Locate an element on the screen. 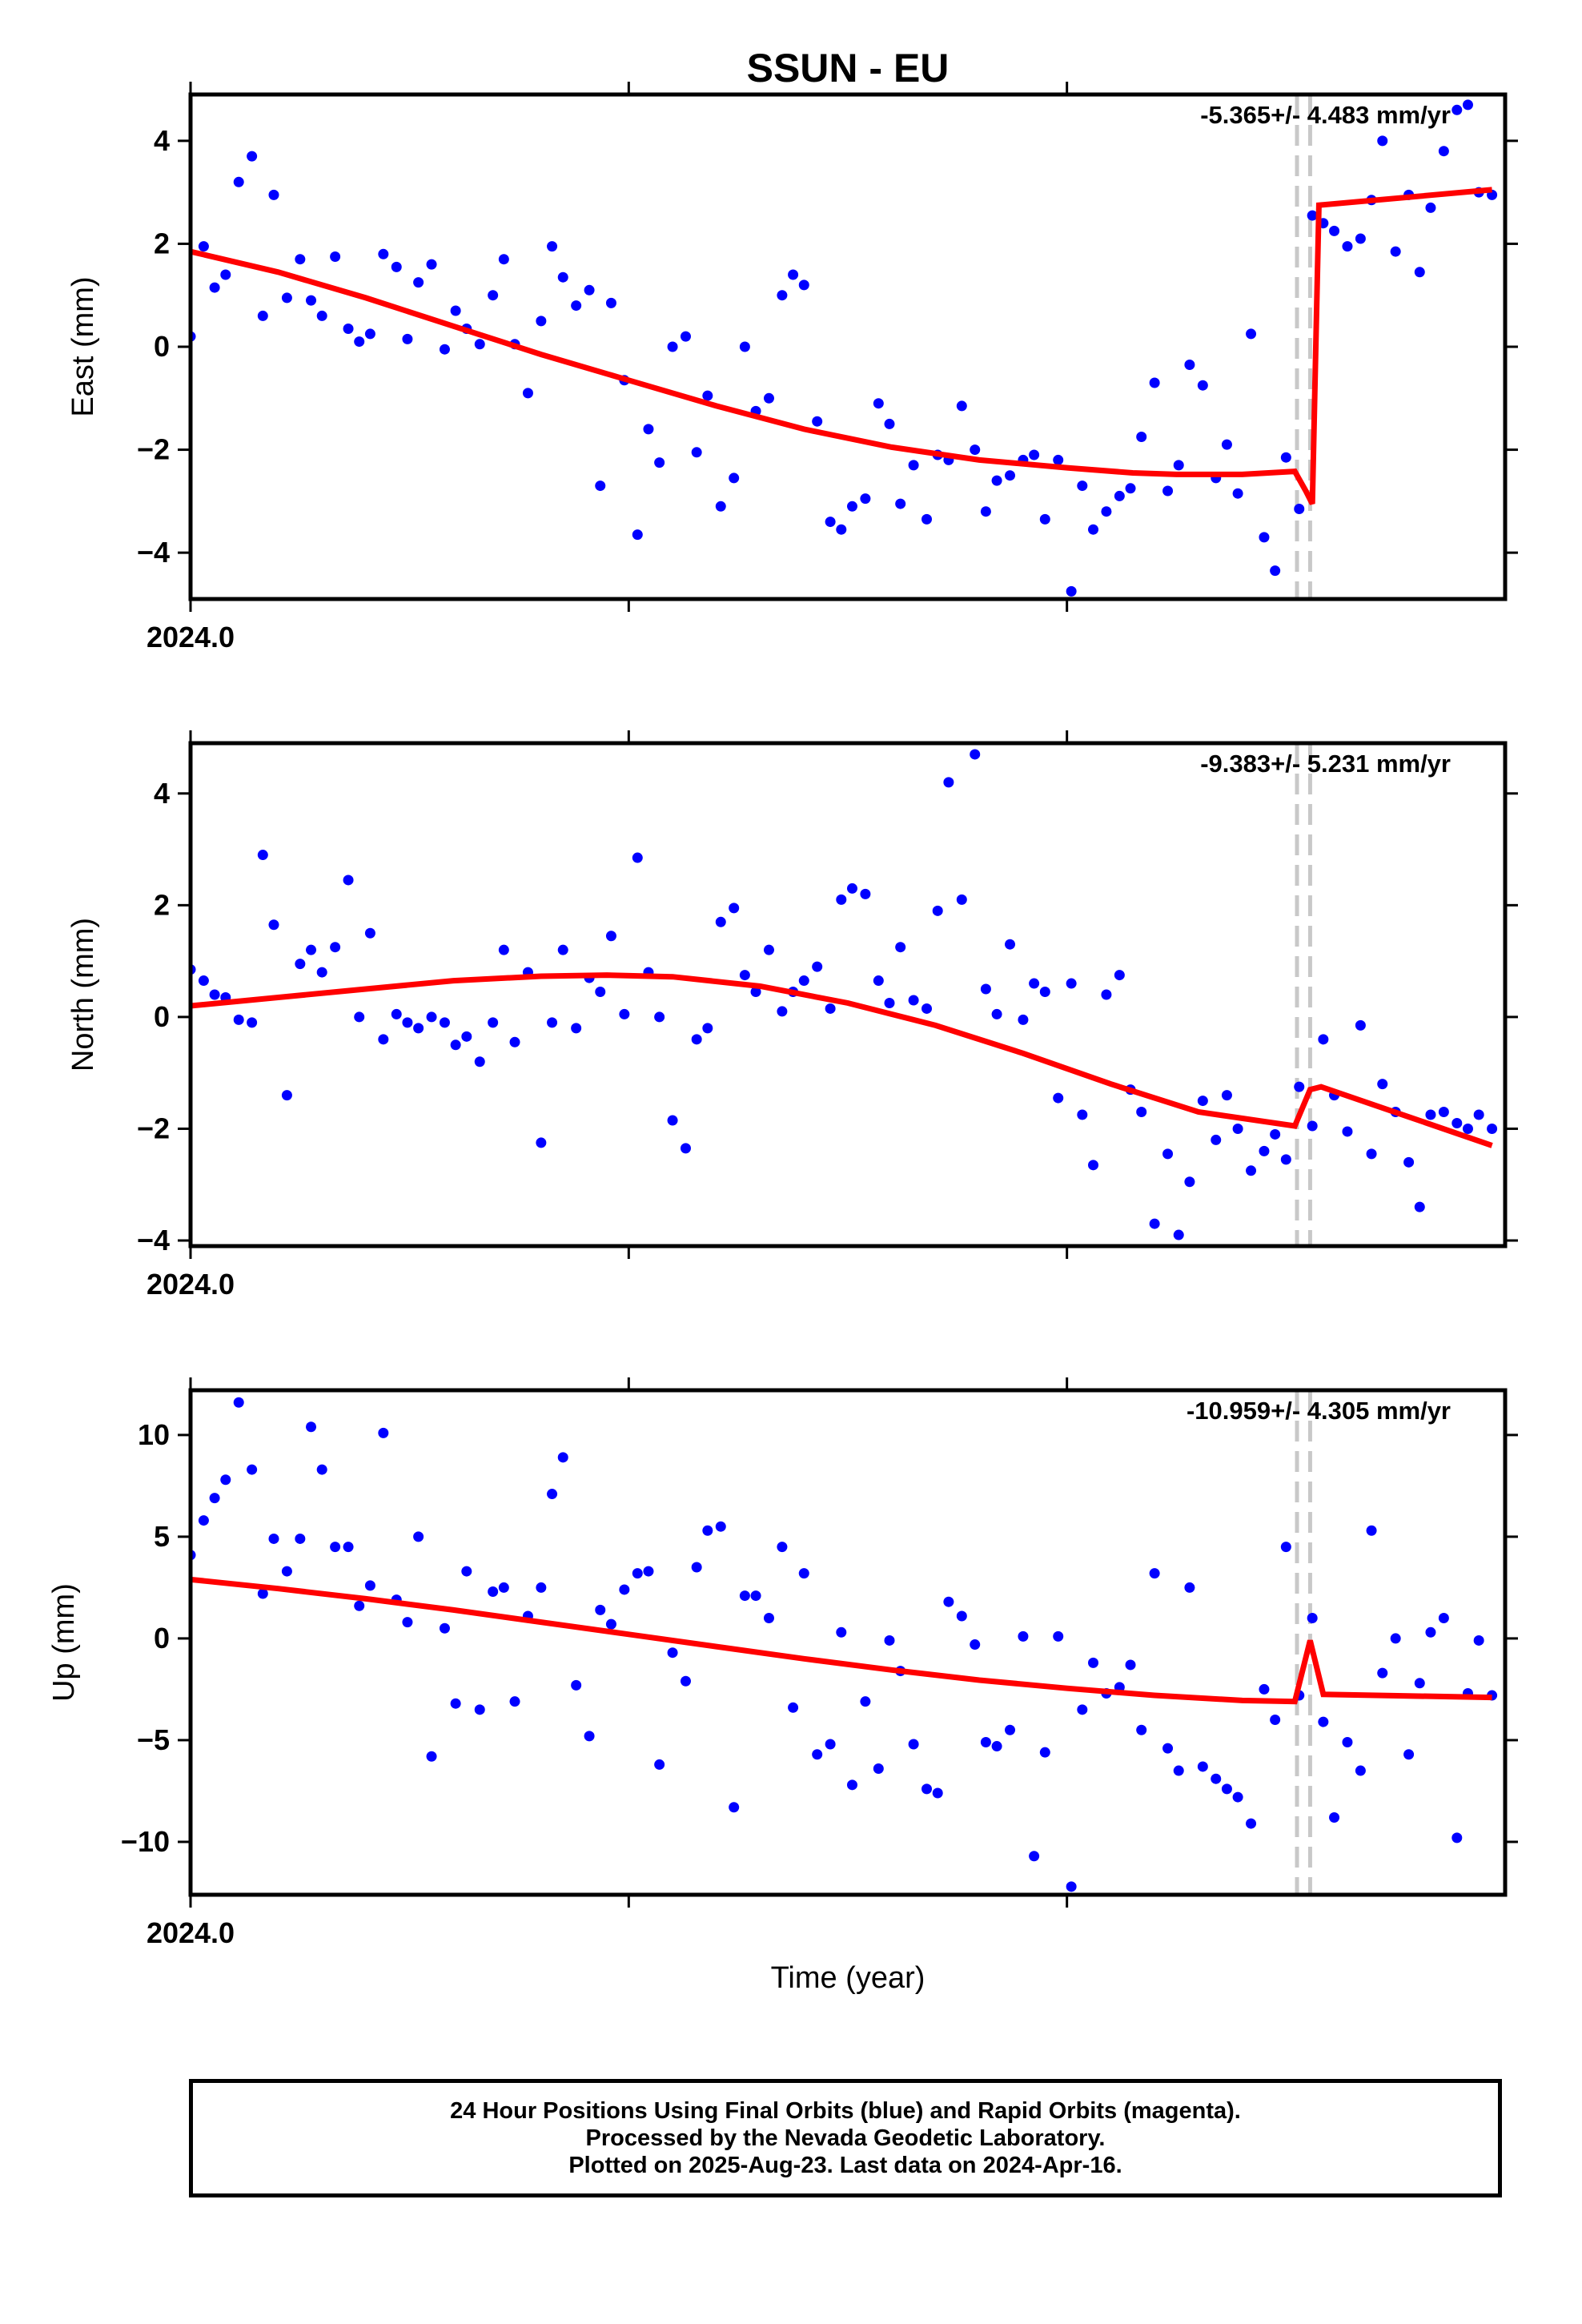 This screenshot has height=2324, width=1582. east-y-tick-label: 2 is located at coordinates (162, 243).